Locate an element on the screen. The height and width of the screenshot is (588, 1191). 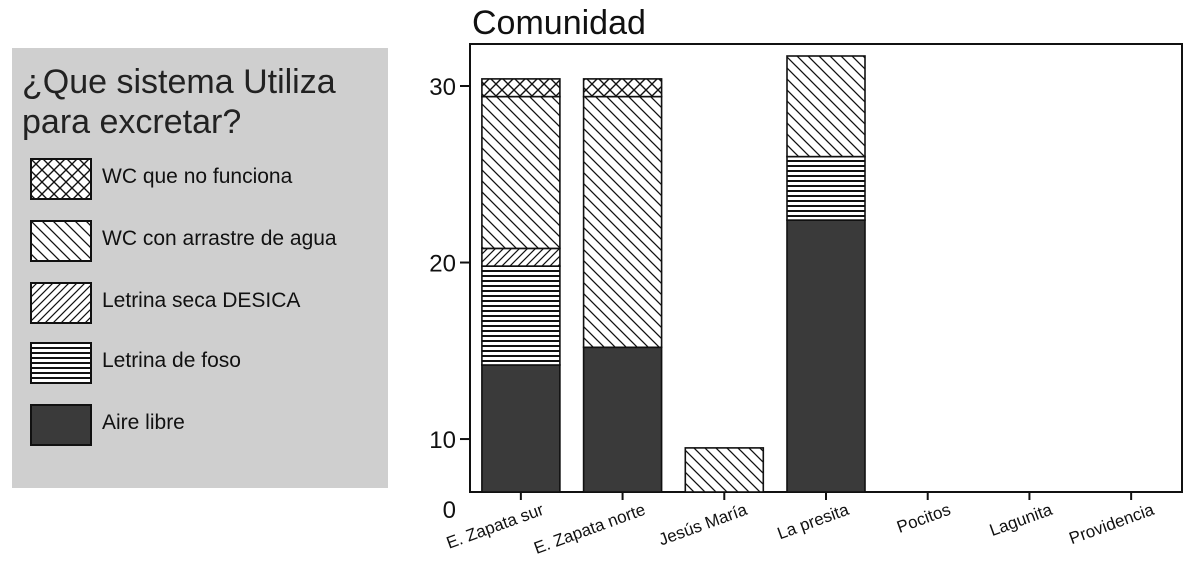
legend-label-wc-no-funciona: WC que no funciona is located at coordinates (197, 176).